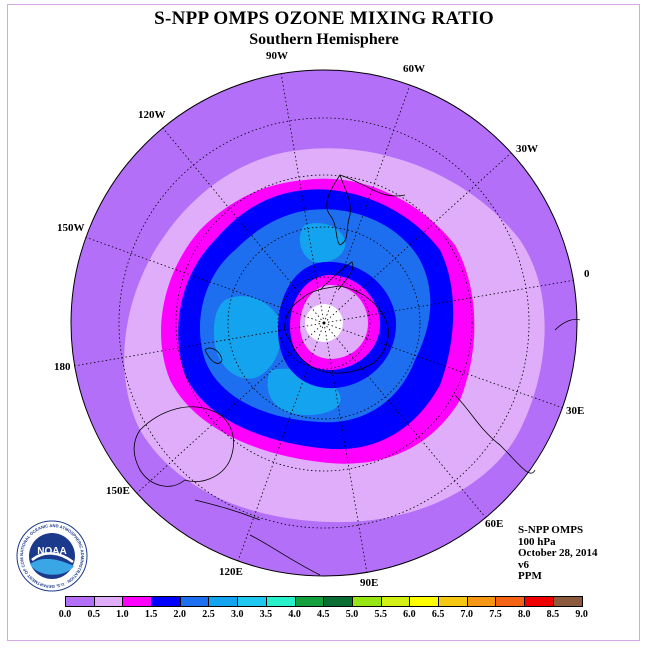 The height and width of the screenshot is (648, 648). Describe the element at coordinates (527, 149) in the screenshot. I see `lon-label-30W: 30W` at that location.